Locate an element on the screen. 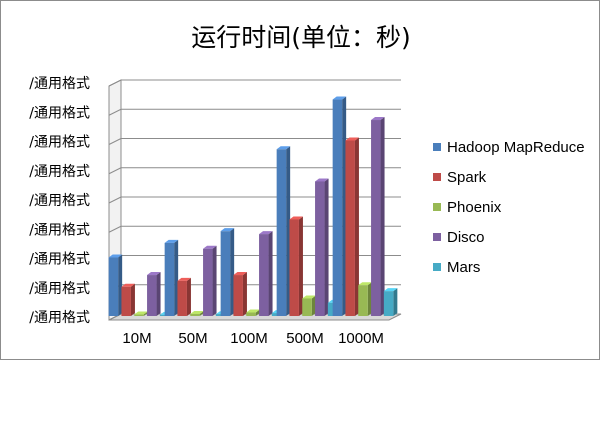  bar-phoenix-10M is located at coordinates (141, 313).